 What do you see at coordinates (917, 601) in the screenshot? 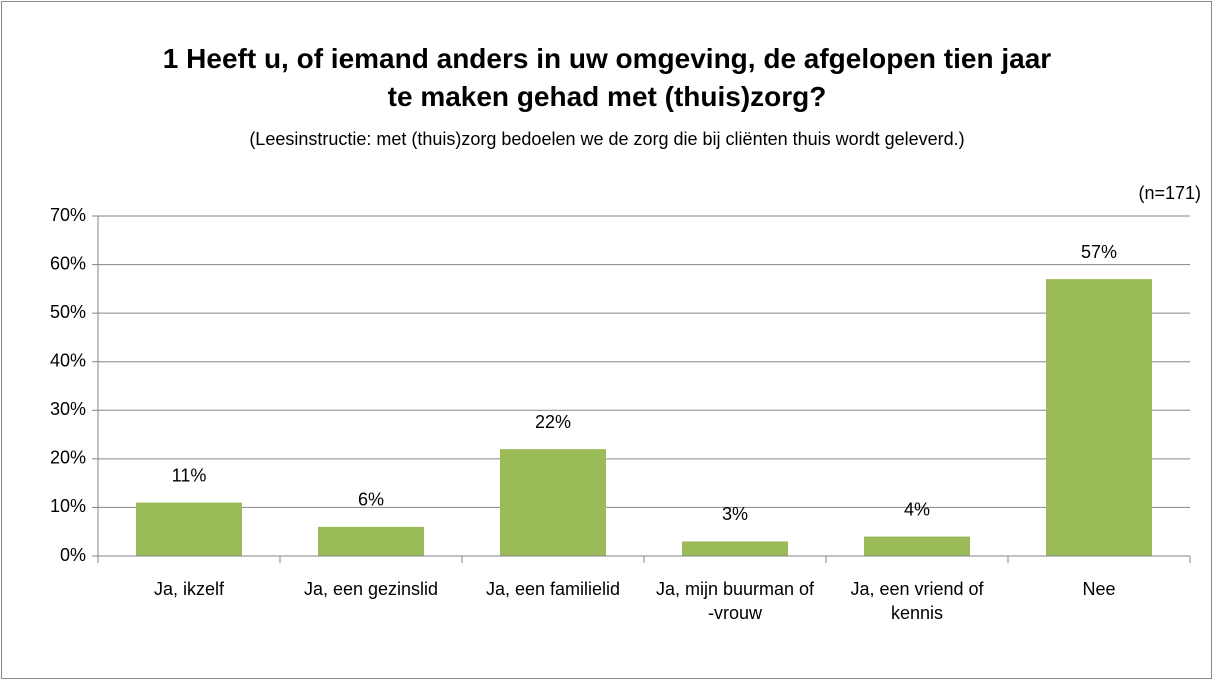
I see `x-tick-label: Ja, een vriend of kennis` at bounding box center [917, 601].